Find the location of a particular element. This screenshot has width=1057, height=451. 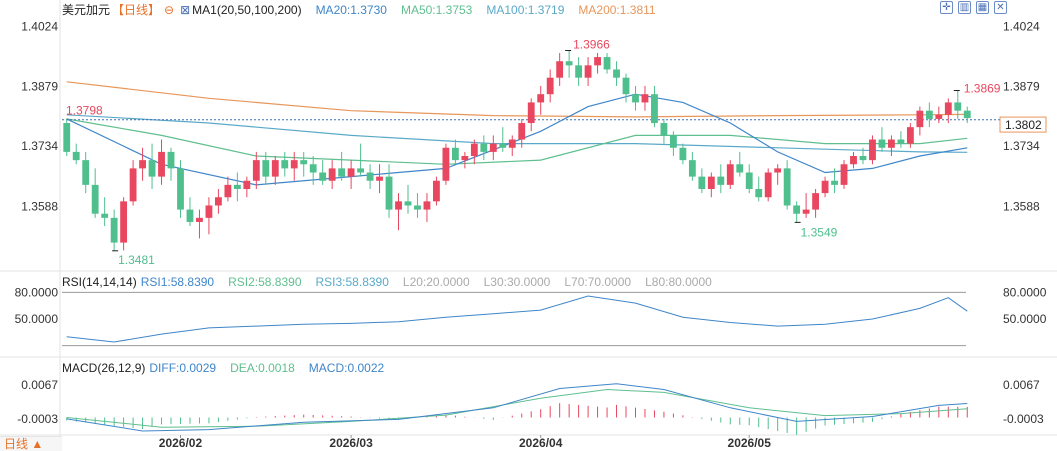

y-tick-label: 1.3734 is located at coordinates (39, 146).